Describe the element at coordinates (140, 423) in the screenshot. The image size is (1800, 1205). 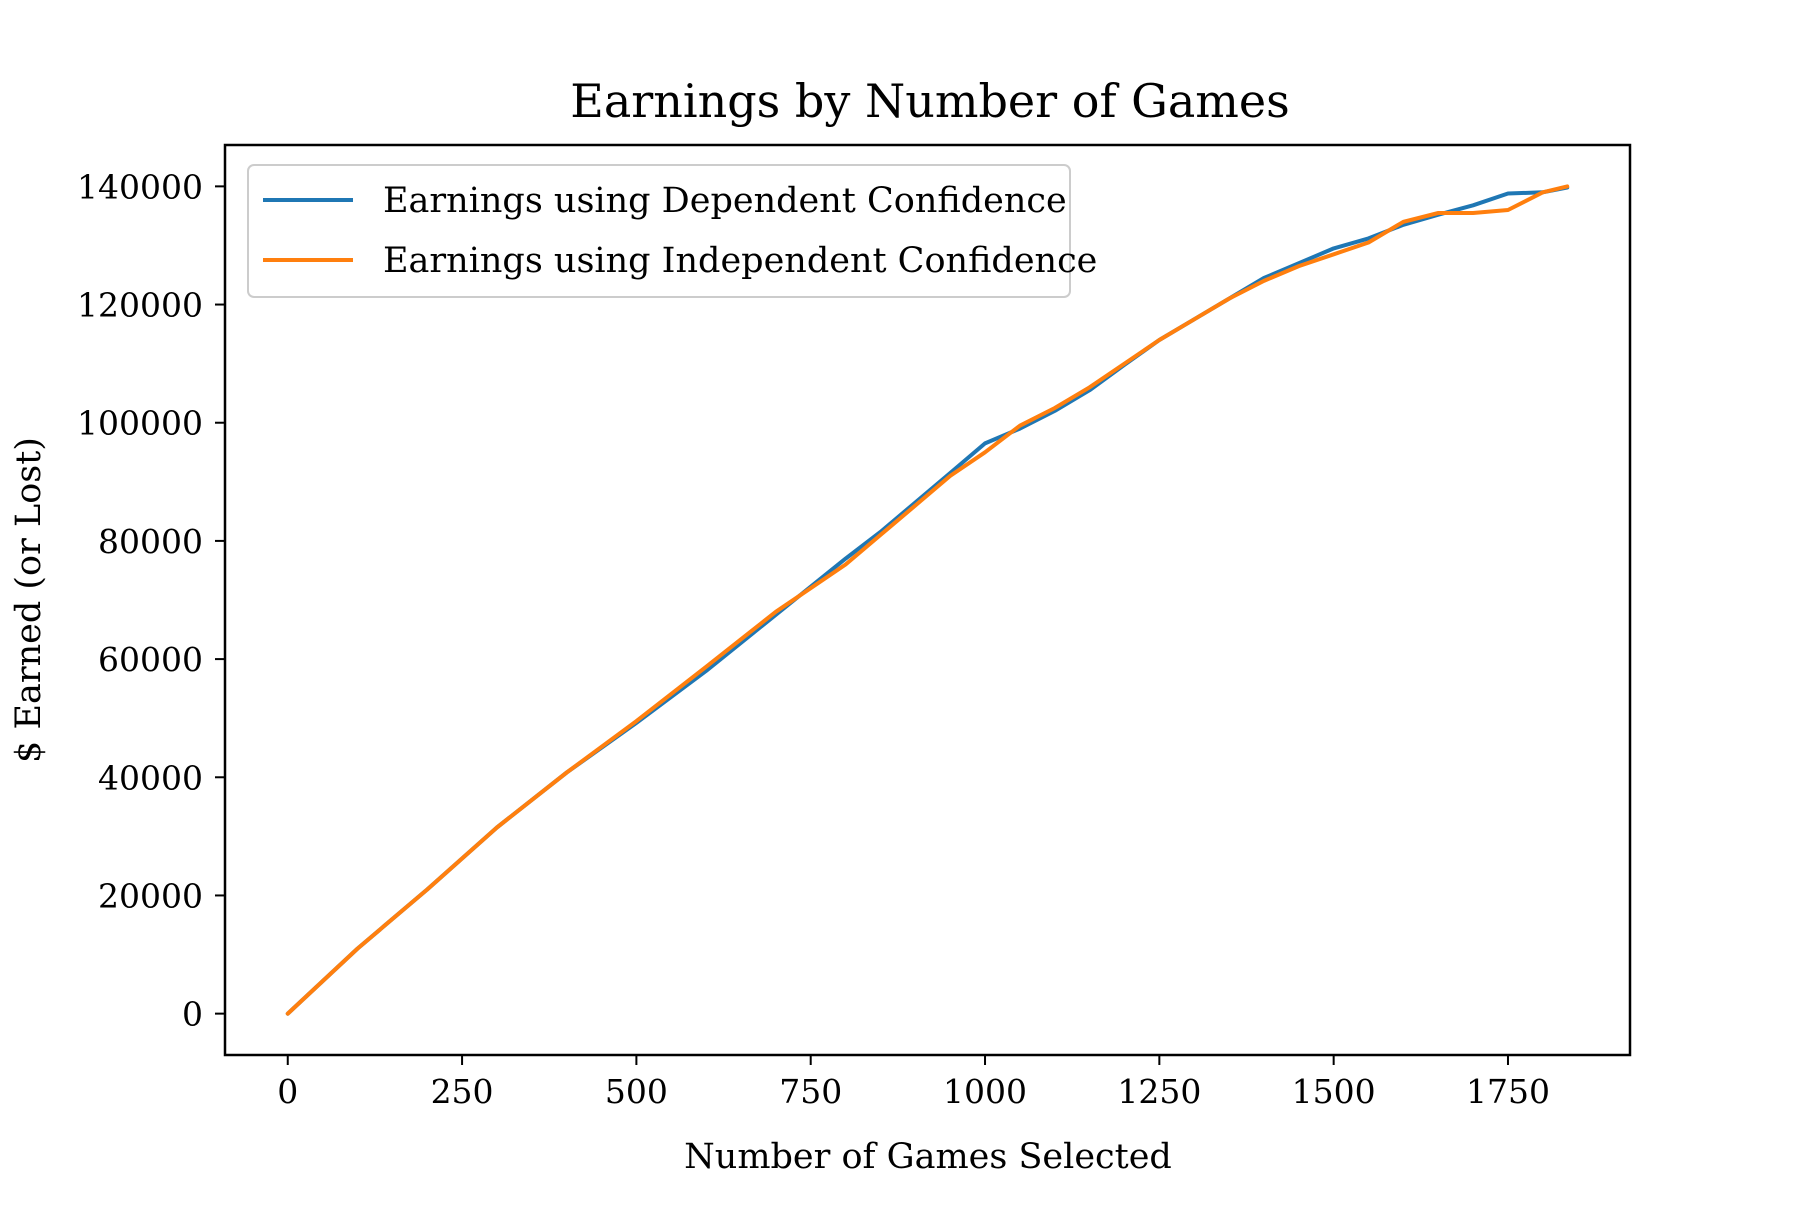
I see `y-tick-label: 100000` at that location.